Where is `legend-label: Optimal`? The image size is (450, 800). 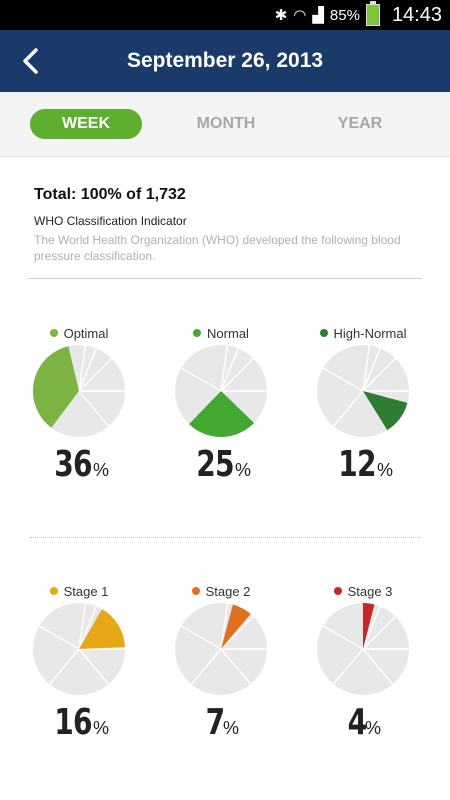 legend-label: Optimal is located at coordinates (86, 333).